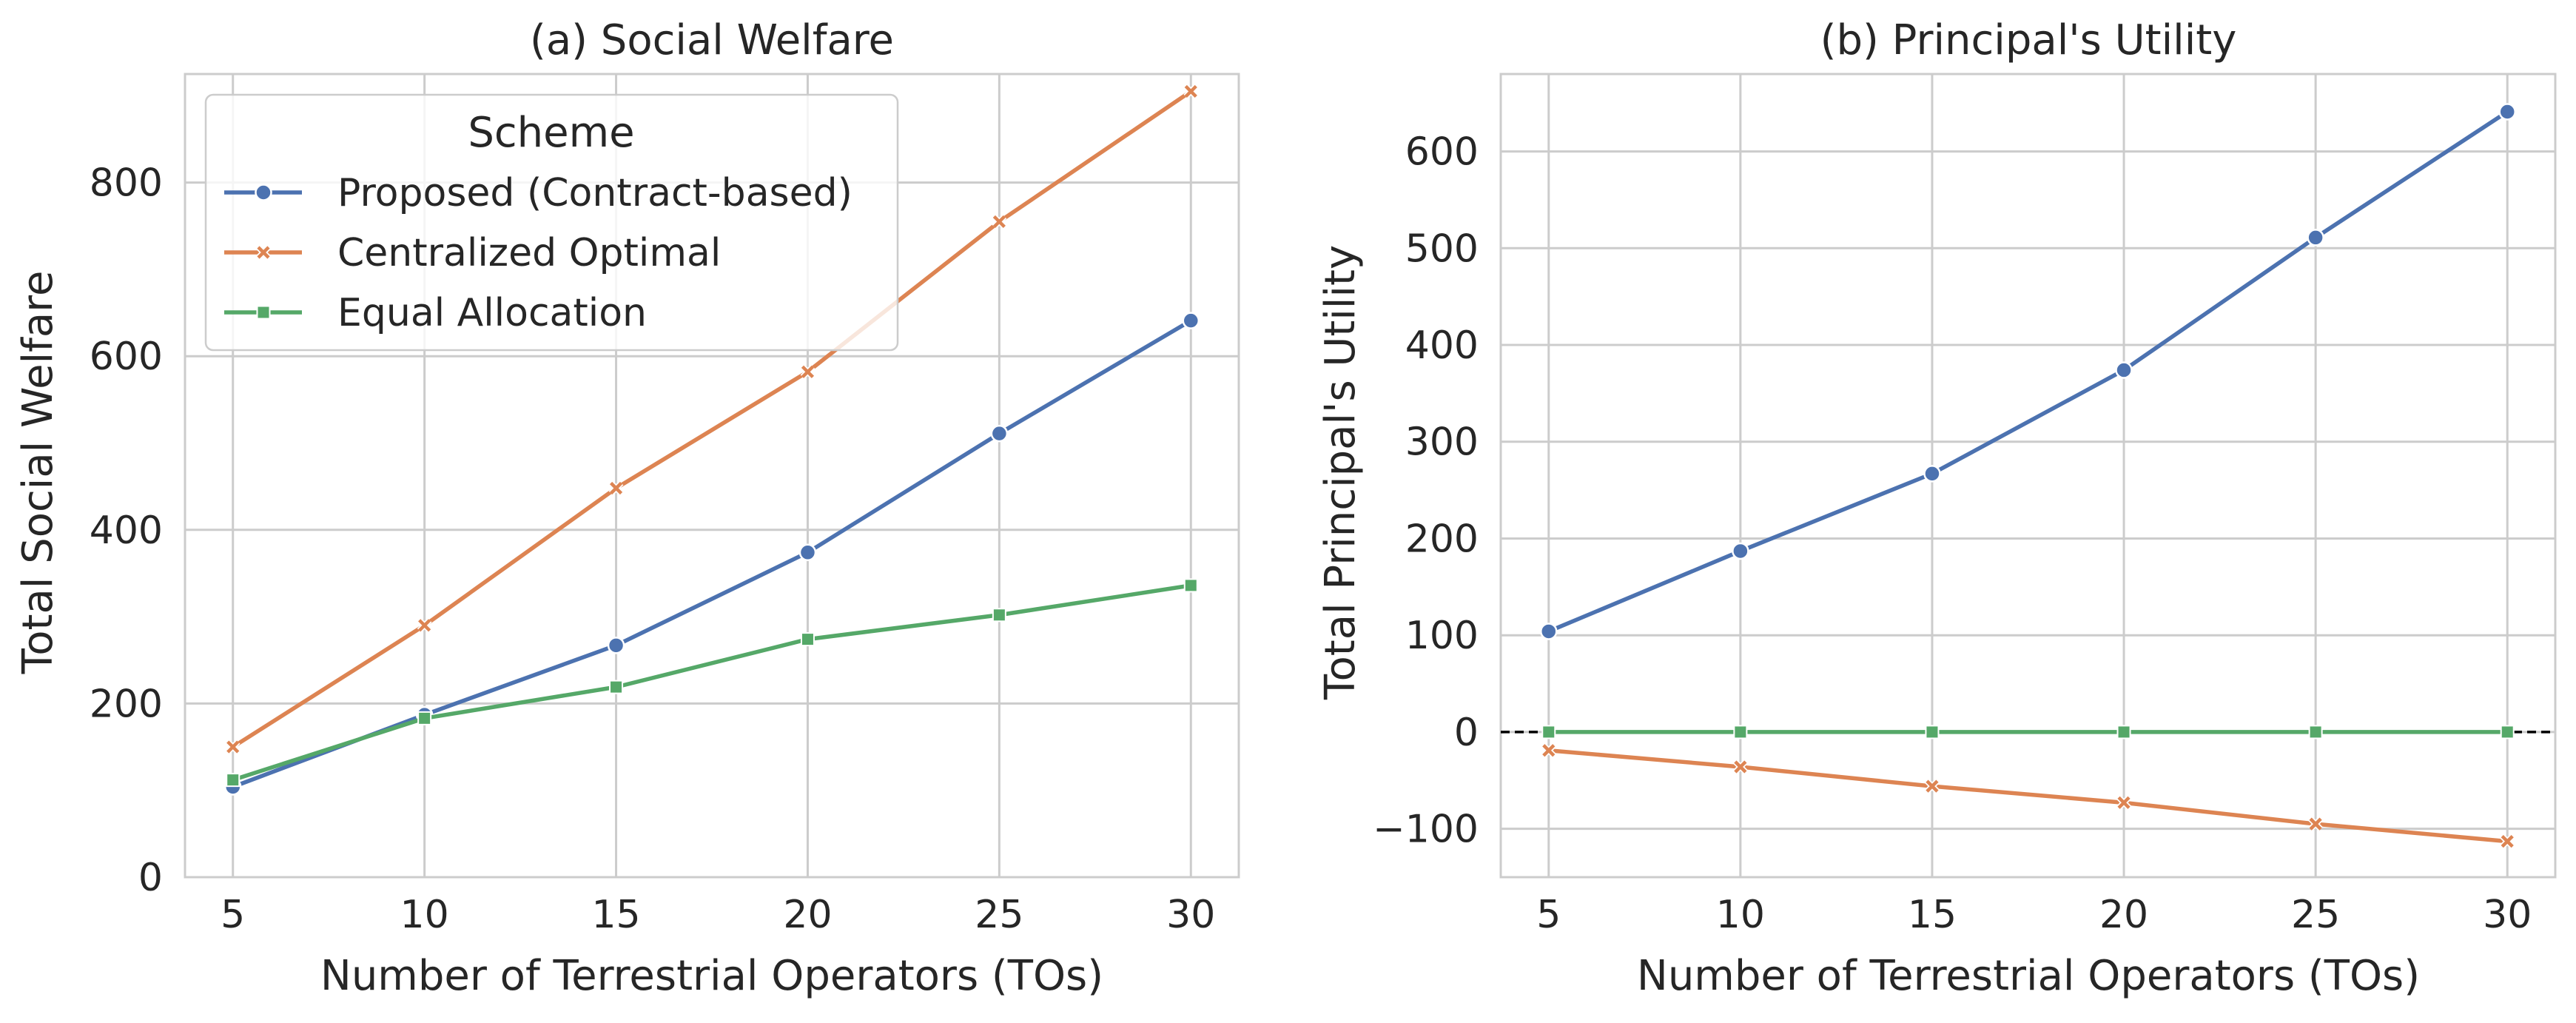  Describe the element at coordinates (2028, 40) in the screenshot. I see `chart-title: (b) Principal's Utility` at that location.